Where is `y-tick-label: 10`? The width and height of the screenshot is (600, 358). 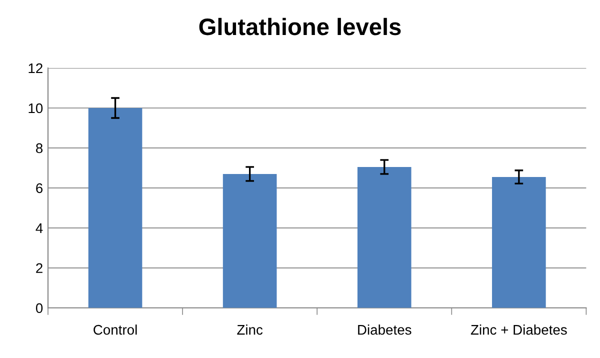
y-tick-label: 10 is located at coordinates (35, 108).